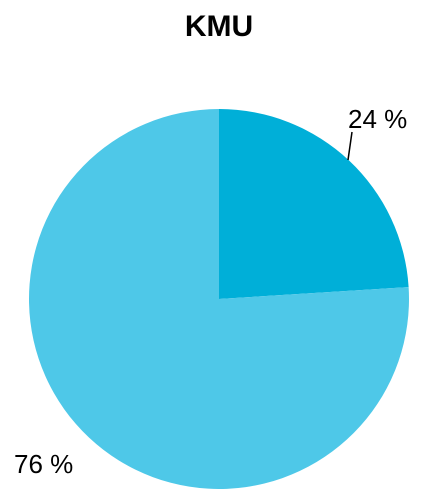  What do you see at coordinates (43, 464) in the screenshot?
I see `data-label: 76 %` at bounding box center [43, 464].